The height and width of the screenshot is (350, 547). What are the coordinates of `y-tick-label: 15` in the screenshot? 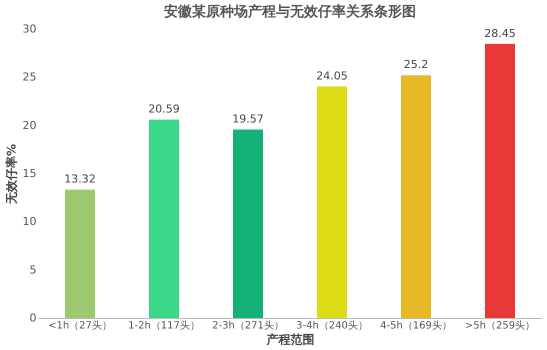 It's located at (29, 173).